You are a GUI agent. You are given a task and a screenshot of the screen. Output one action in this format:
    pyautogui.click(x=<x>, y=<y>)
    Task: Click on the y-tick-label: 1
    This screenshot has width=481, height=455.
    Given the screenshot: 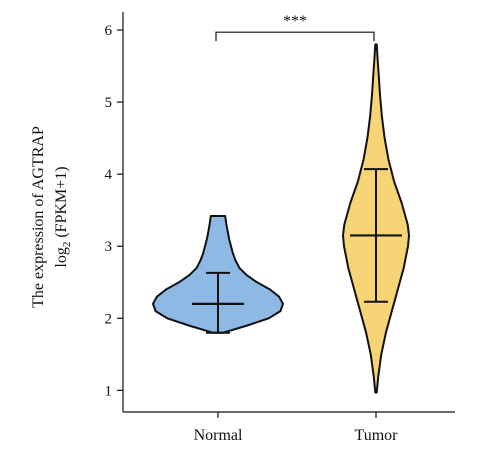 What is the action you would take?
    pyautogui.click(x=109, y=391)
    